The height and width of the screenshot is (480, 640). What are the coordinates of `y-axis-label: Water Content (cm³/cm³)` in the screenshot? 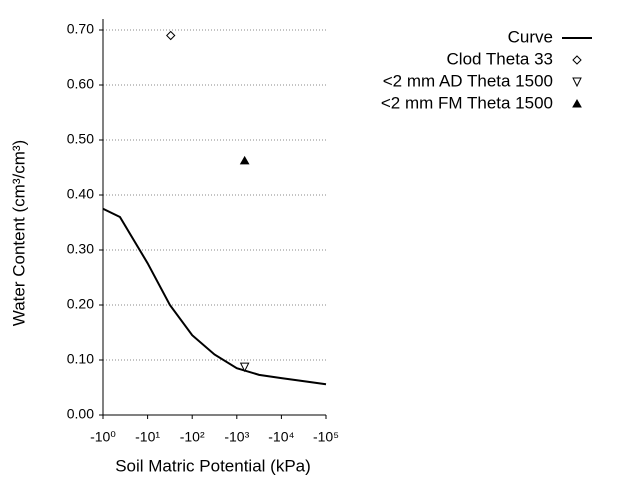 It's located at (18, 233).